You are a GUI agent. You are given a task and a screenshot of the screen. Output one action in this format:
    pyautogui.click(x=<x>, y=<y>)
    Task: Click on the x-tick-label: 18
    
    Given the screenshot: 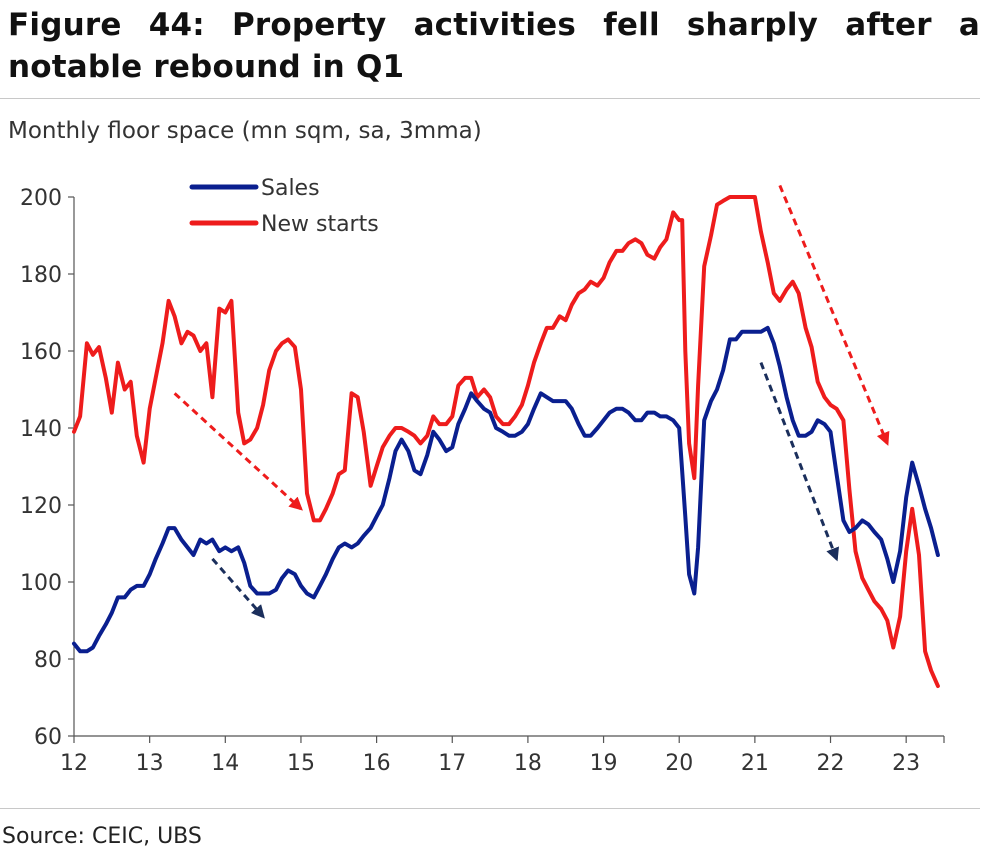 What is the action you would take?
    pyautogui.click(x=528, y=763)
    